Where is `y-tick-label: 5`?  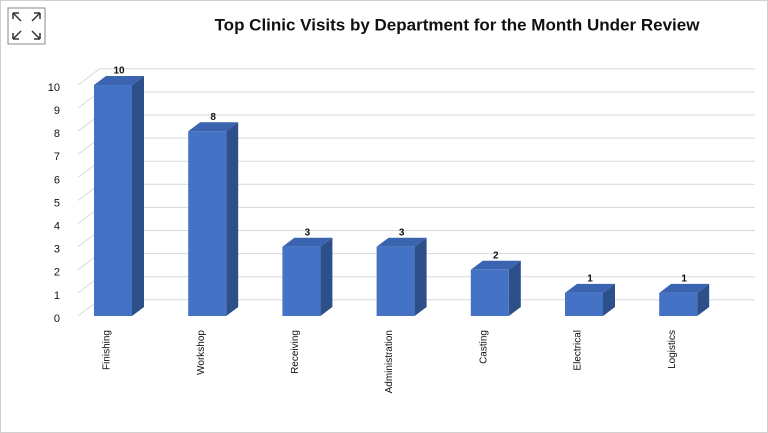 y-tick-label: 5 is located at coordinates (57, 203).